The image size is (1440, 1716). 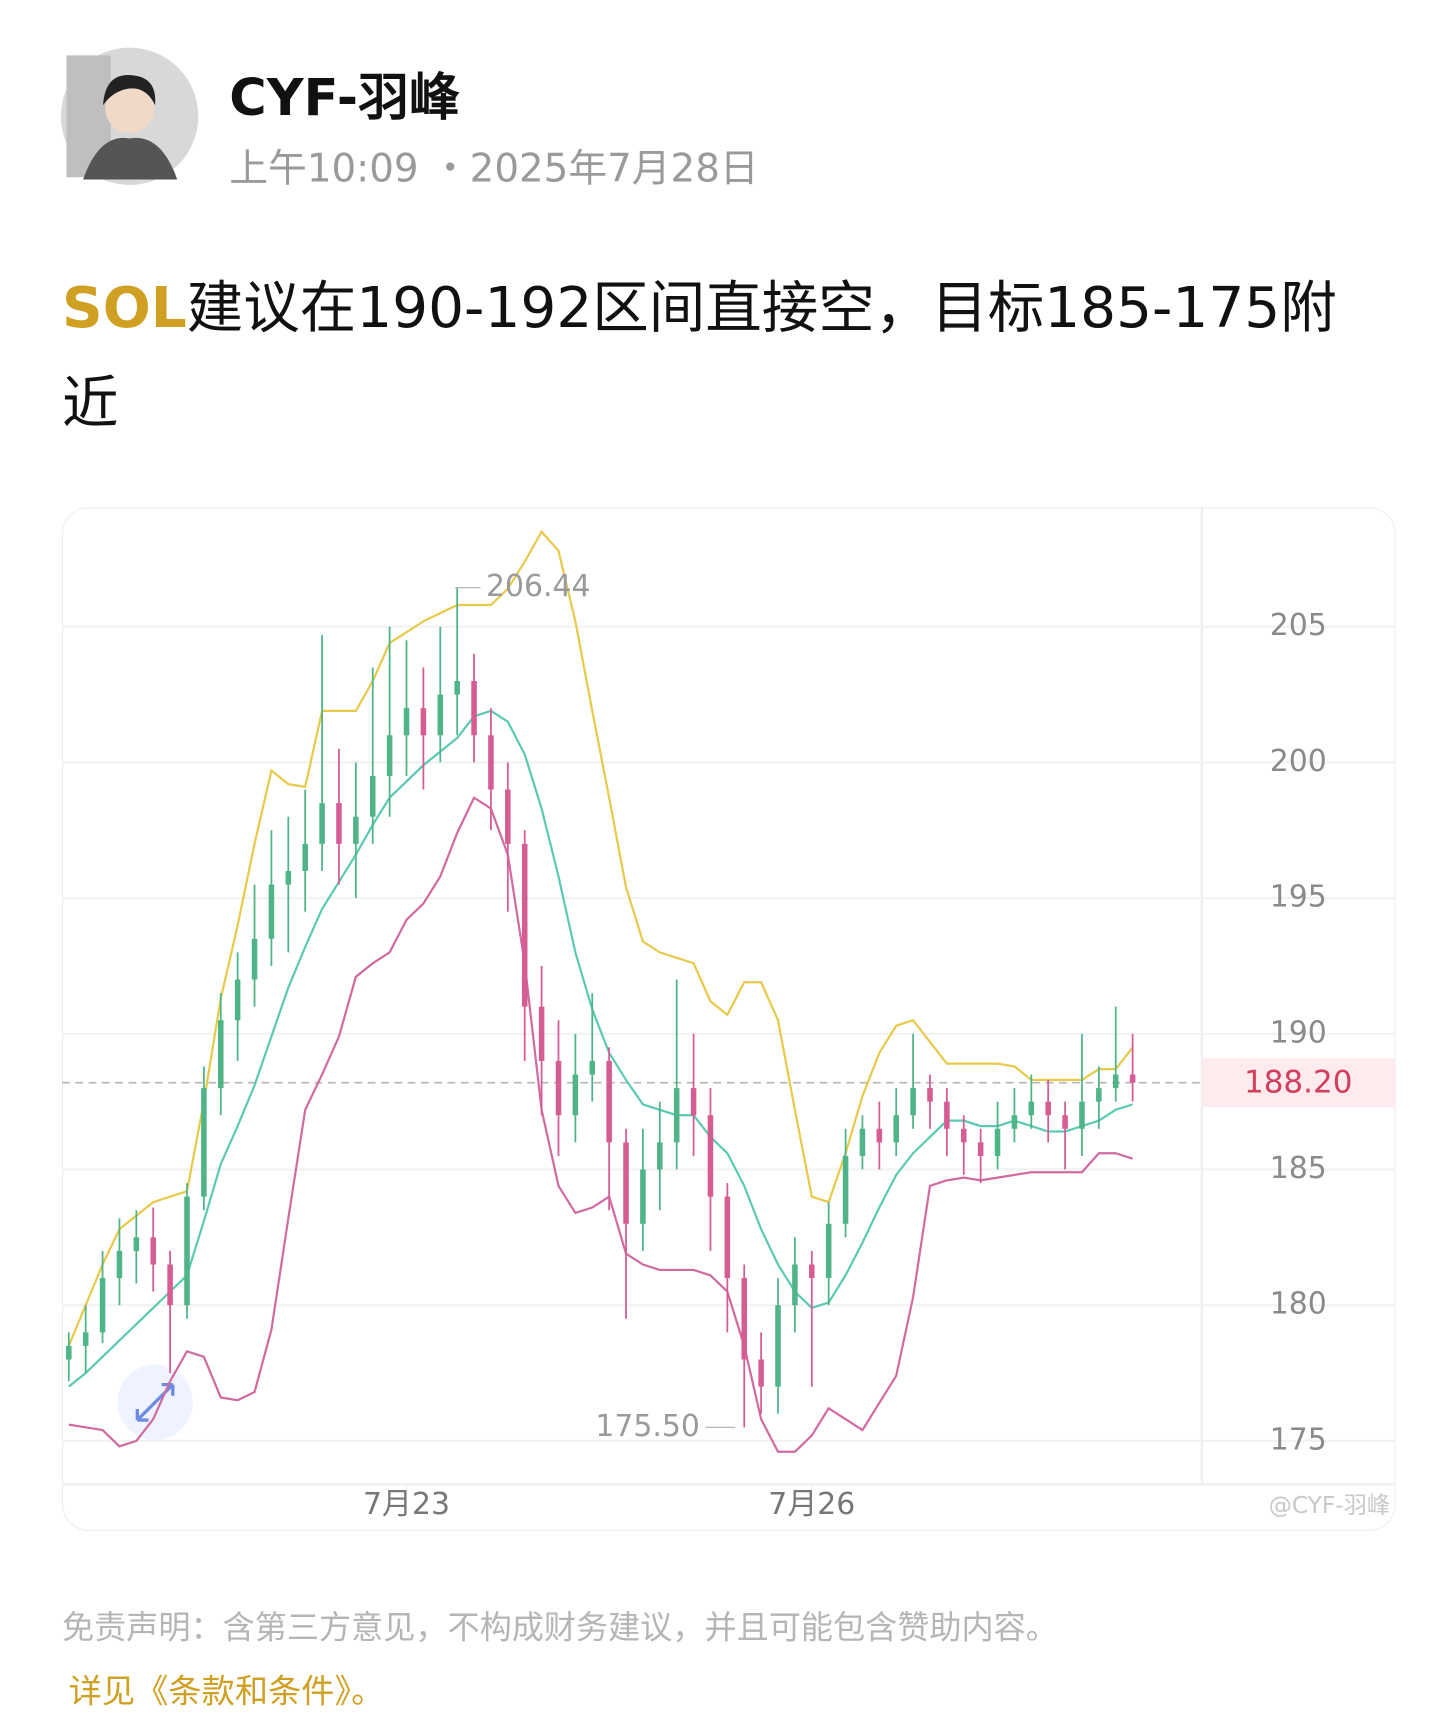 I want to click on y-tick-label: 200, so click(x=1298, y=761).